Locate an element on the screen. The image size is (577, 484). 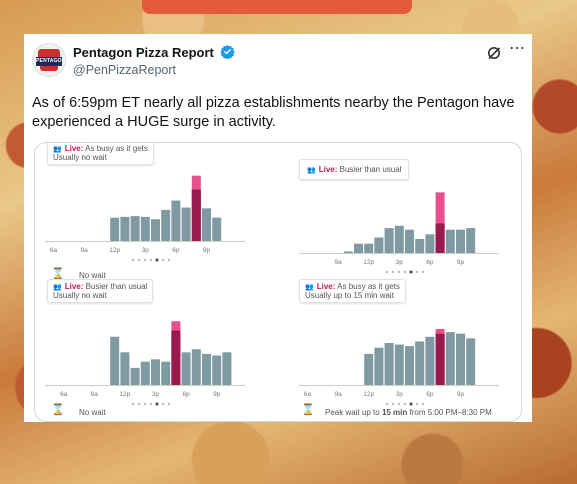
display-name: Pentagon Pizza Report is located at coordinates (143, 52).